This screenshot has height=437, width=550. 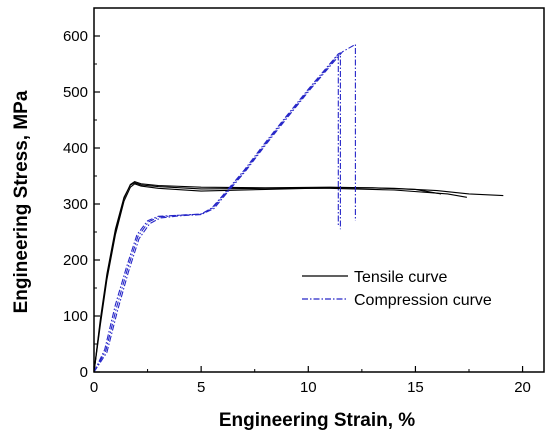 I want to click on y-axis-title: Engineering Stress, MPa, so click(x=21, y=201).